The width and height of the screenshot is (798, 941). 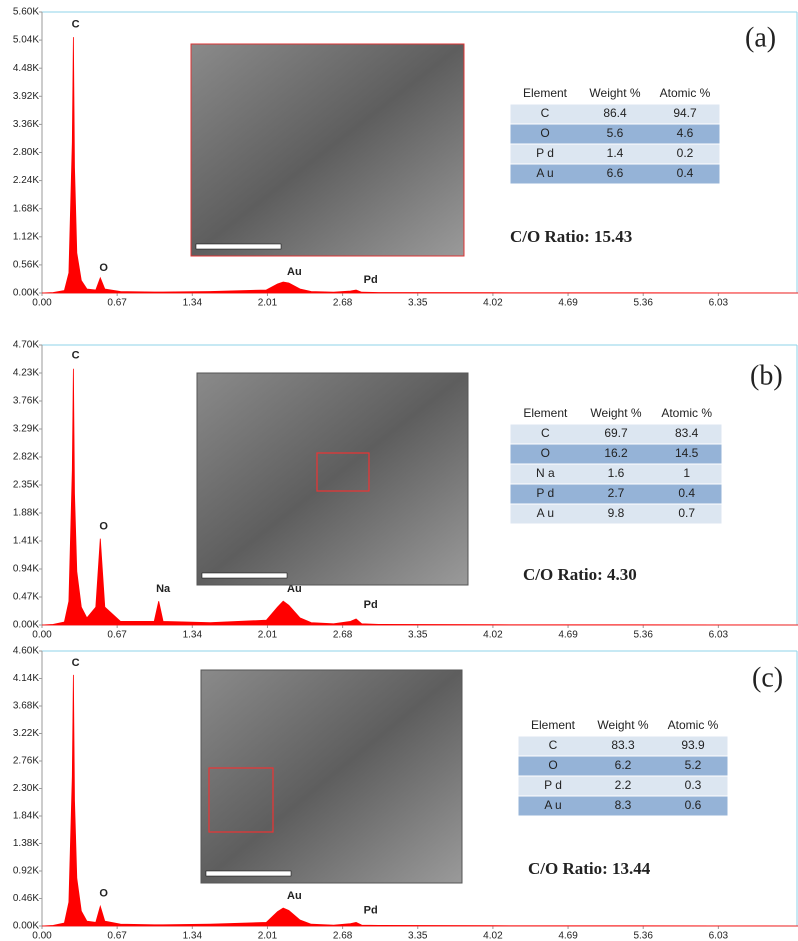 What do you see at coordinates (553, 725) in the screenshot?
I see `table-header: Element` at bounding box center [553, 725].